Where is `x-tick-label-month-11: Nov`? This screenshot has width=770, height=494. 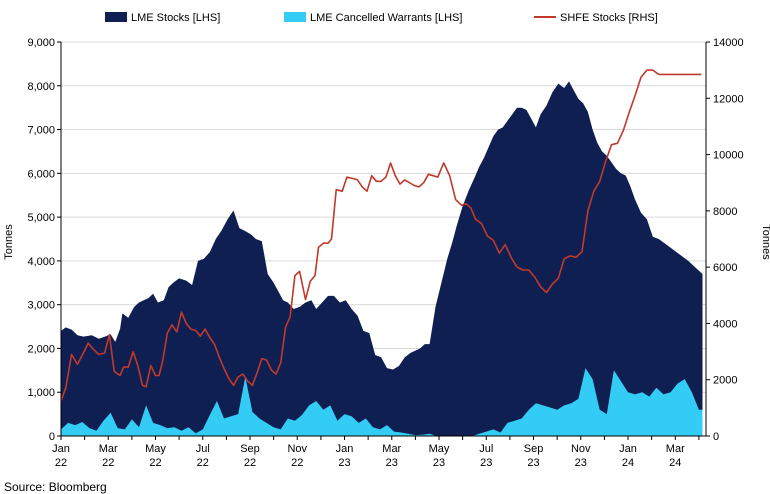 x-tick-label-month-11: Nov is located at coordinates (581, 449).